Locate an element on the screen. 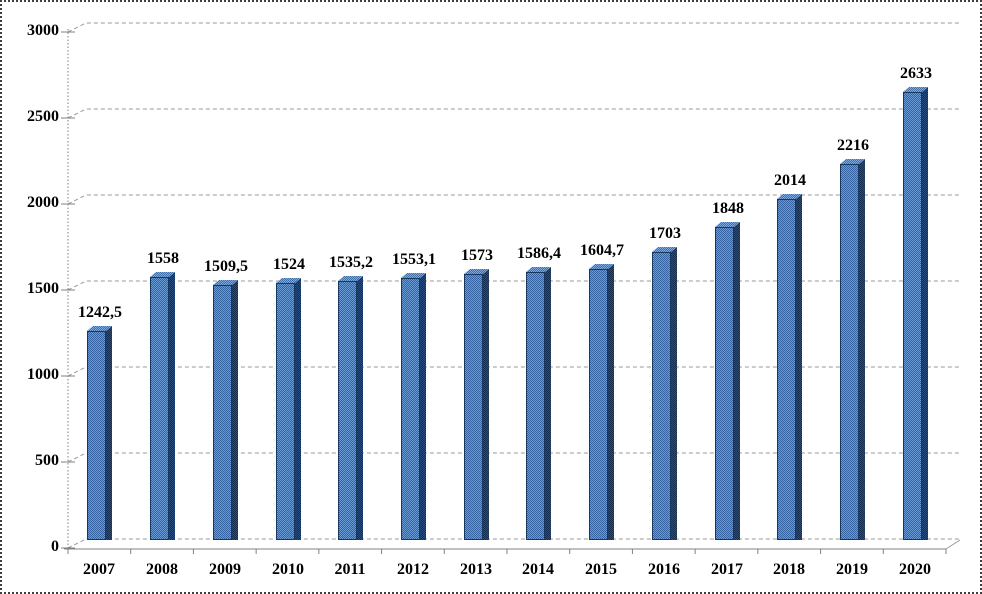 Image resolution: width=982 pixels, height=594 pixels. bar-2018 is located at coordinates (786, 369).